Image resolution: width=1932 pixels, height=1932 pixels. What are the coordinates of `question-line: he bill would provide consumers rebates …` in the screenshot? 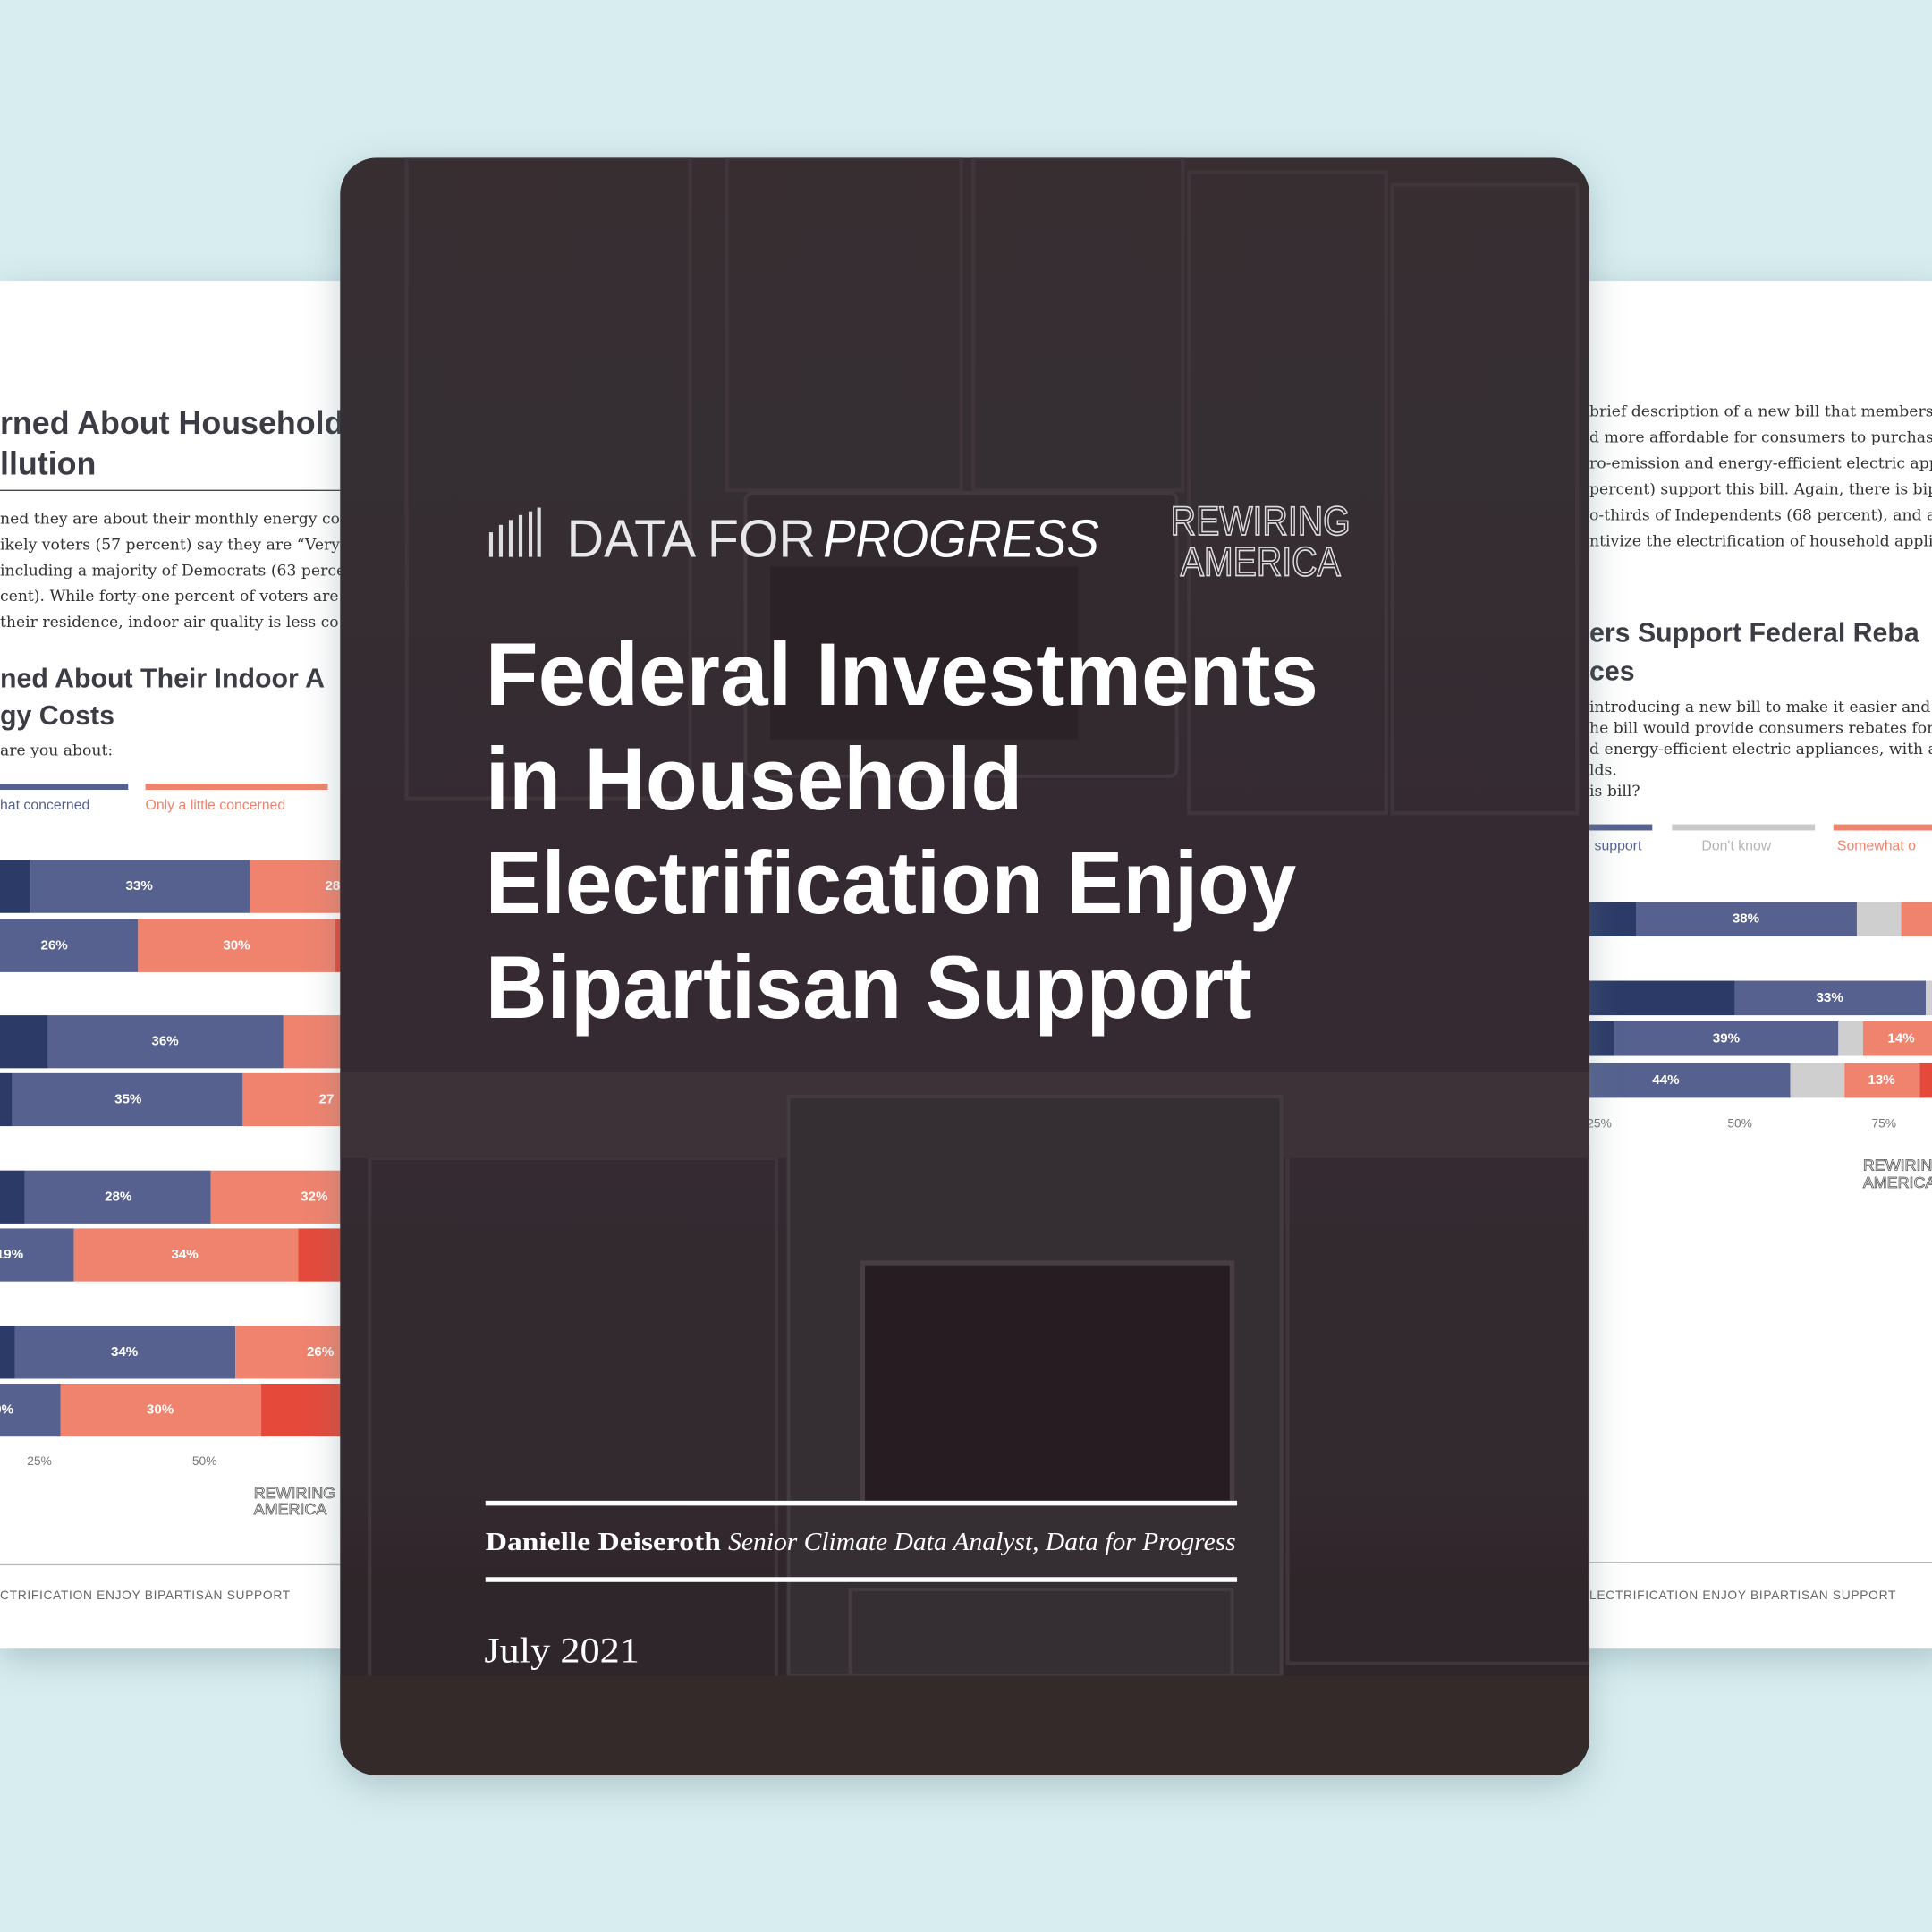 It's located at (1760, 729).